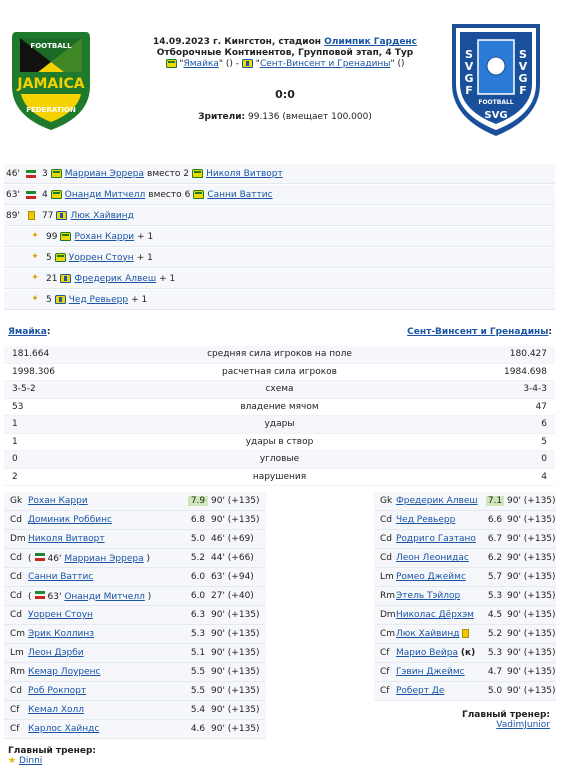 This screenshot has width=562, height=775. What do you see at coordinates (427, 653) in the screenshot?
I see `player-link: Марио Вейра` at bounding box center [427, 653].